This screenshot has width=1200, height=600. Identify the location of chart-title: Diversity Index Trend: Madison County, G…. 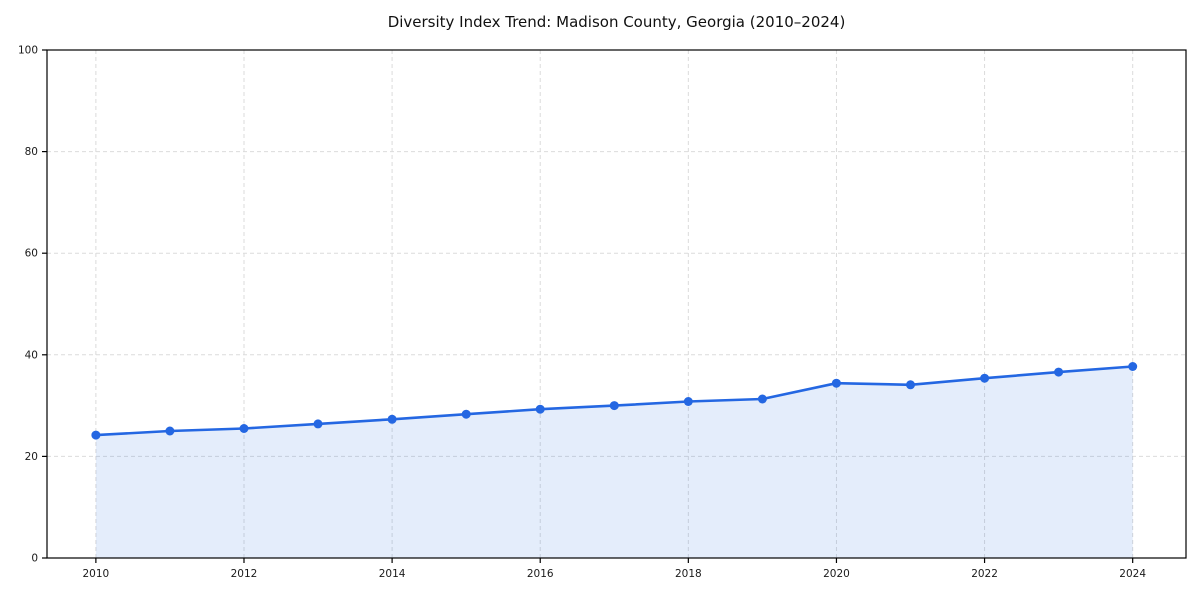
(616, 22).